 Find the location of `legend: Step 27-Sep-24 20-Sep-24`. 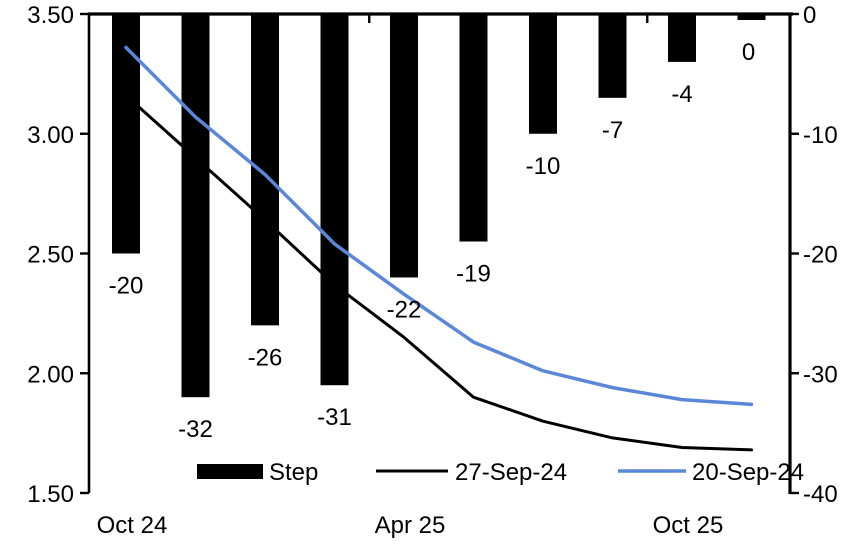

legend: Step 27-Sep-24 20-Sep-24 is located at coordinates (500, 472).